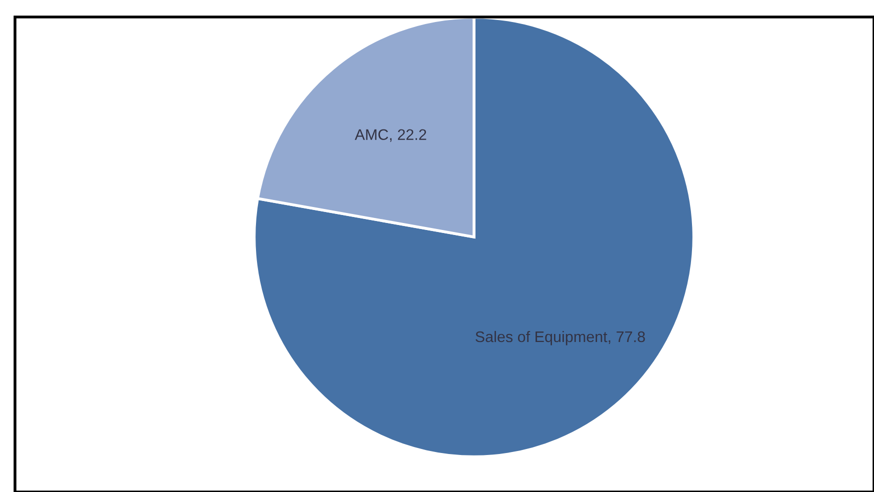 This screenshot has width=874, height=492. I want to click on slice-label: Sales of Equipment, so click(542, 338).